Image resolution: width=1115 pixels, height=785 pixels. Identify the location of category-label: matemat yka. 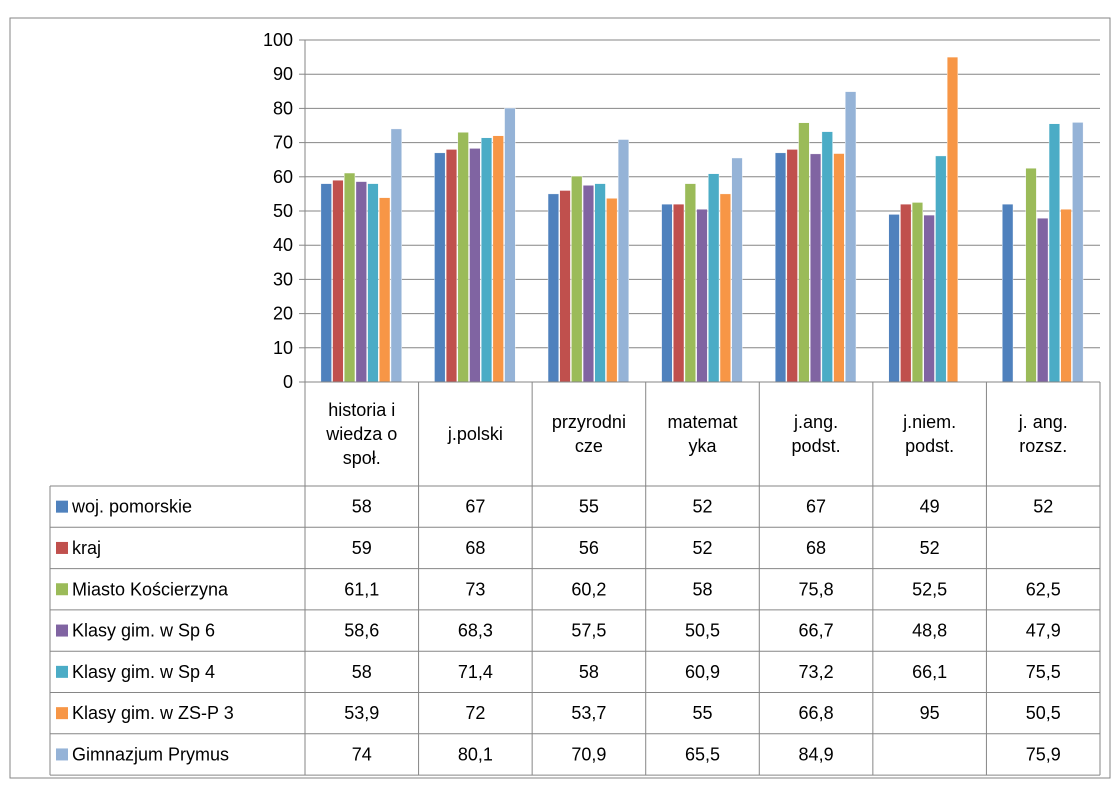
(702, 434).